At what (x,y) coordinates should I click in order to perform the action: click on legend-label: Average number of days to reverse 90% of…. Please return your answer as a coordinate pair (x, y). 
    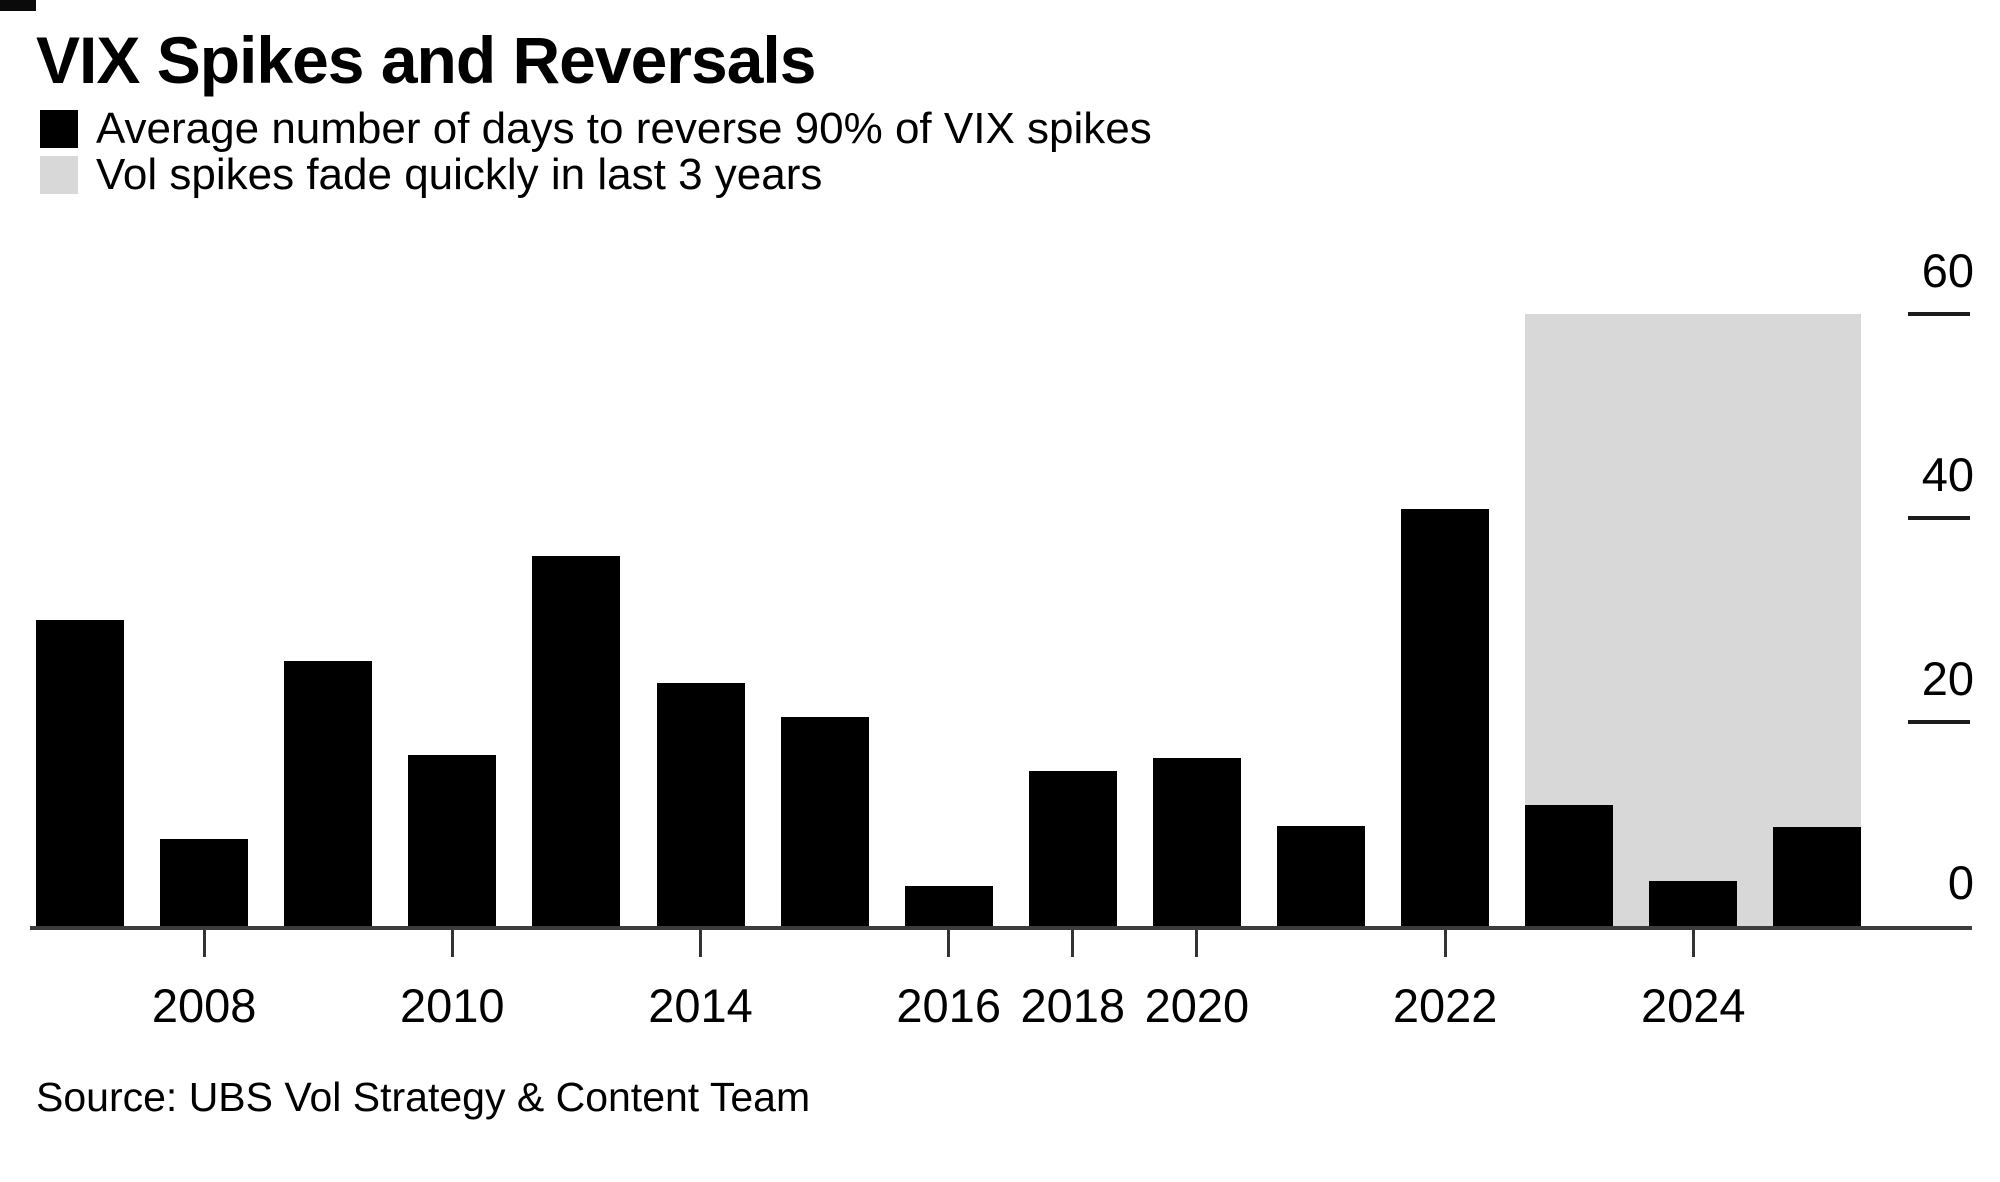
    Looking at the image, I should click on (624, 128).